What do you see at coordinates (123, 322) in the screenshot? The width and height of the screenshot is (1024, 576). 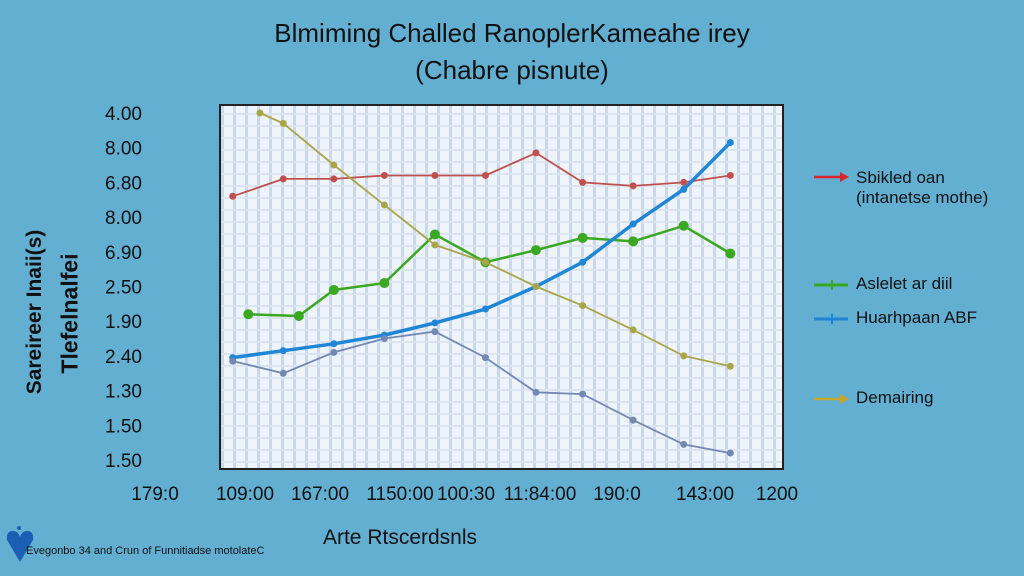 I see `y-tick-label: 1.90` at bounding box center [123, 322].